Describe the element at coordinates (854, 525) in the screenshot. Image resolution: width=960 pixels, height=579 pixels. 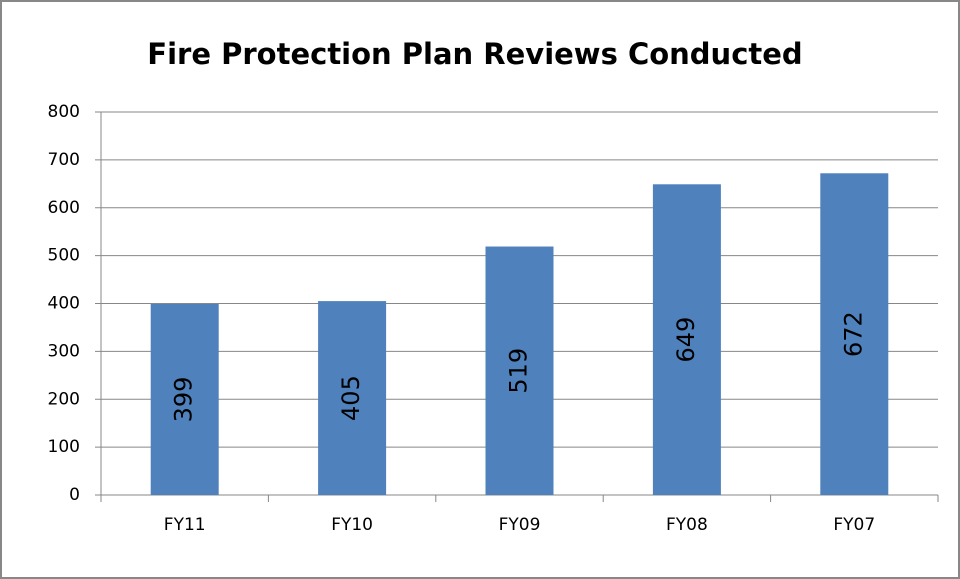
I see `x-tick-label: FY07` at that location.